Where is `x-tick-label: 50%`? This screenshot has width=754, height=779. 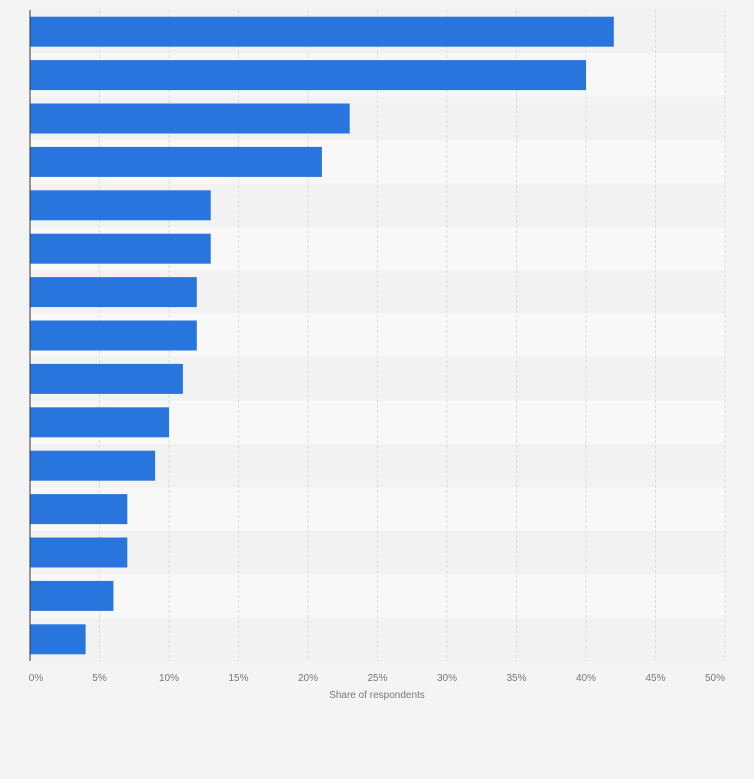
x-tick-label: 50% is located at coordinates (715, 678).